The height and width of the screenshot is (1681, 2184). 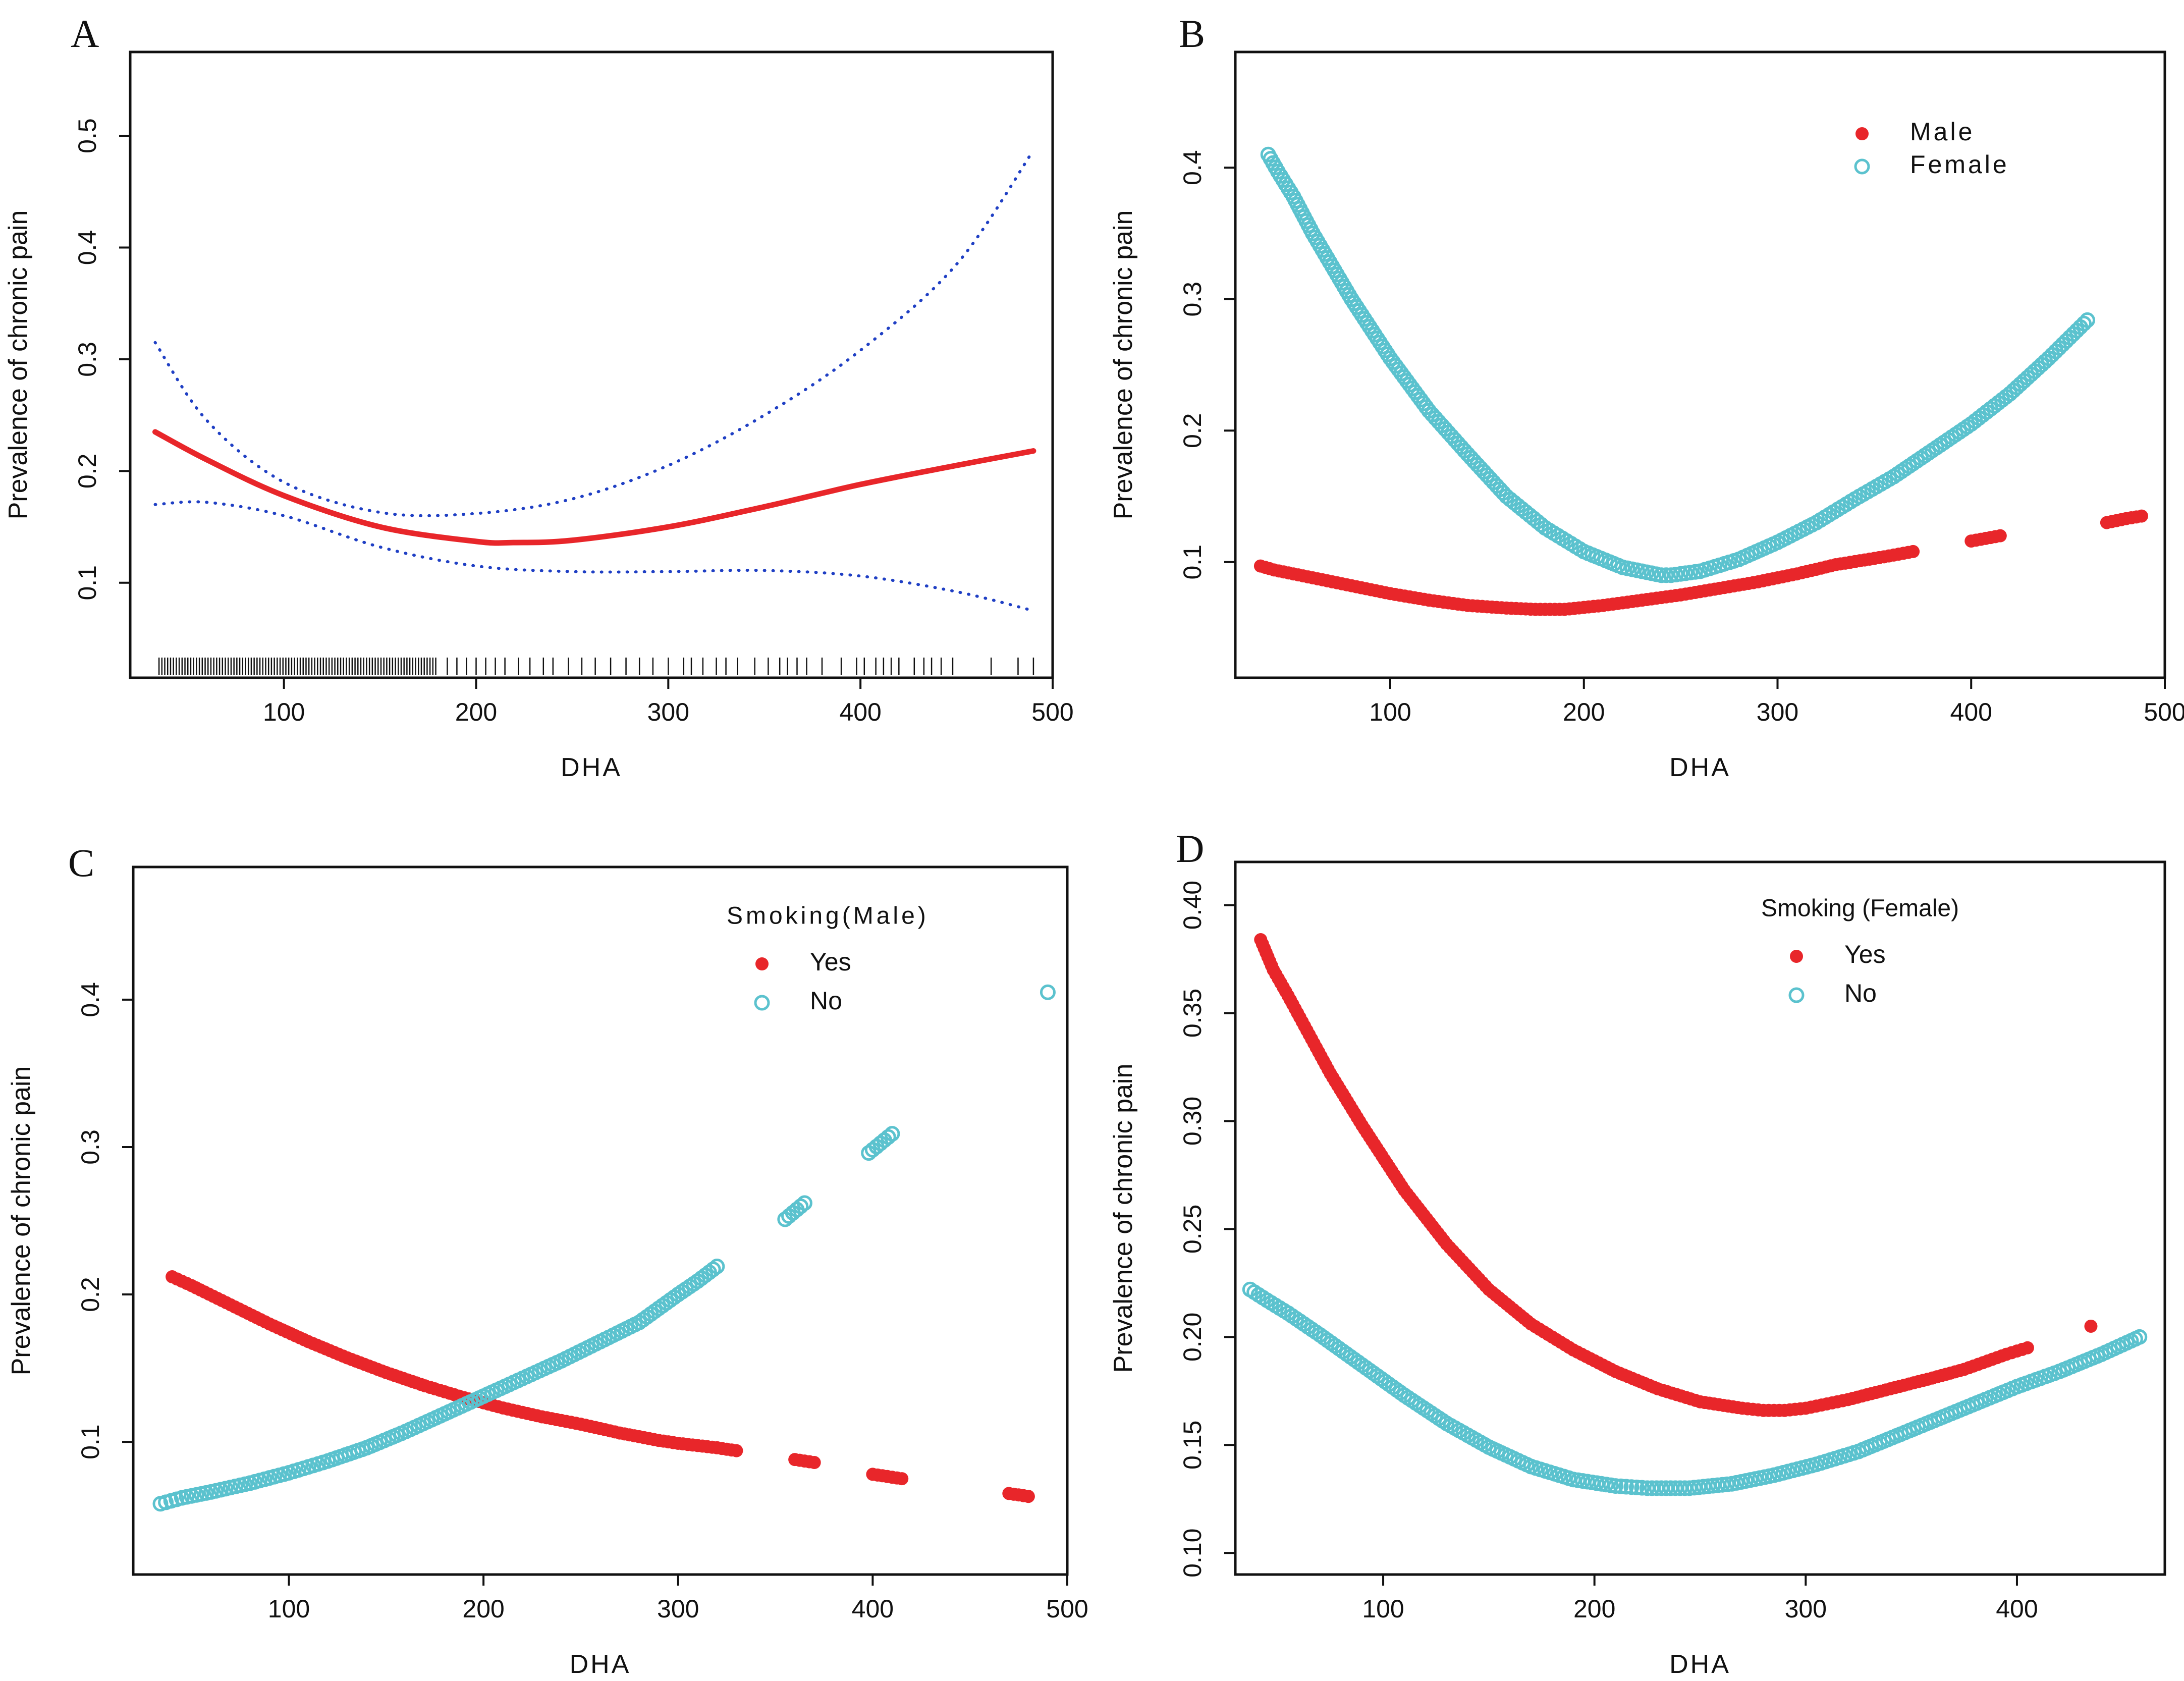 What do you see at coordinates (830, 962) in the screenshot?
I see `legend-label: Yes` at bounding box center [830, 962].